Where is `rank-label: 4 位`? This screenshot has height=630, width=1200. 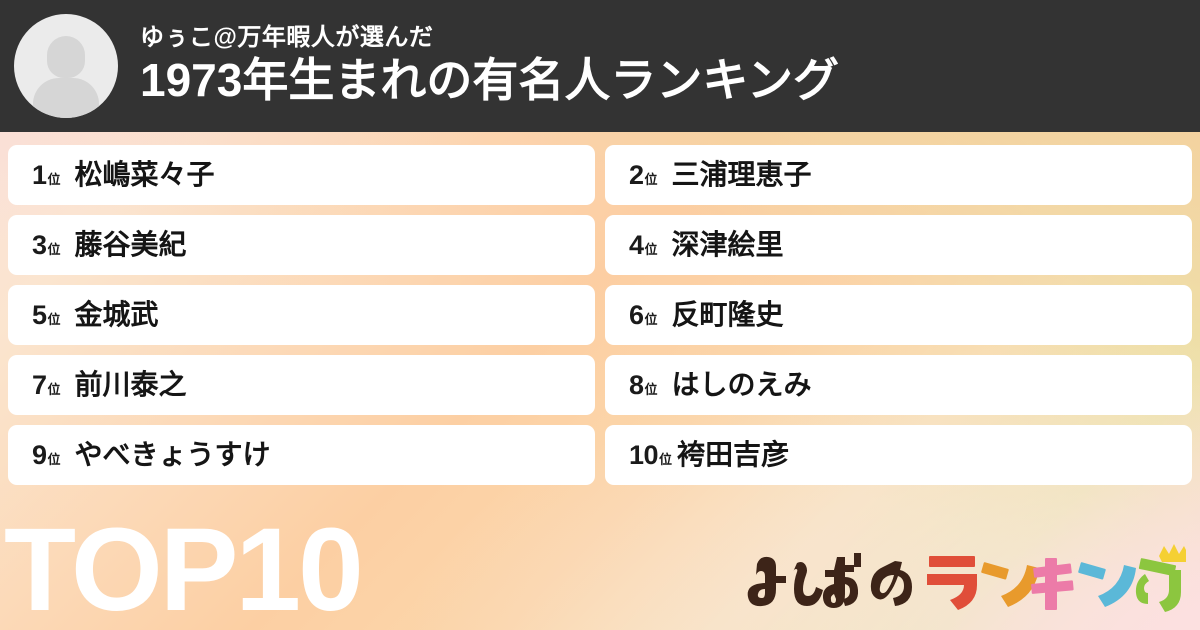 rank-label: 4 位 is located at coordinates (643, 244).